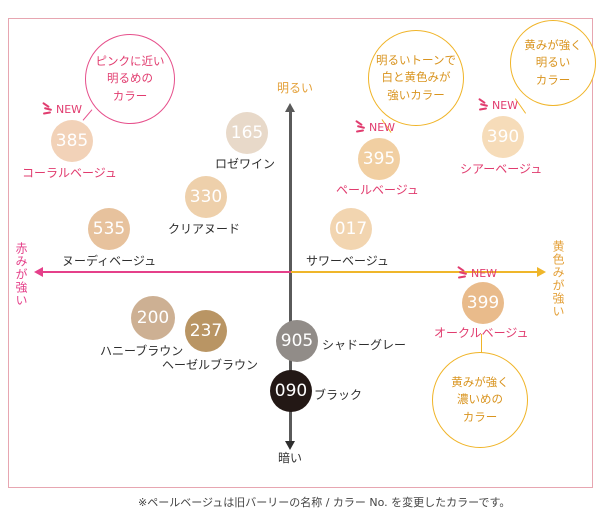 The width and height of the screenshot is (610, 516). I want to click on shade-swatch-090: 090, so click(291, 391).